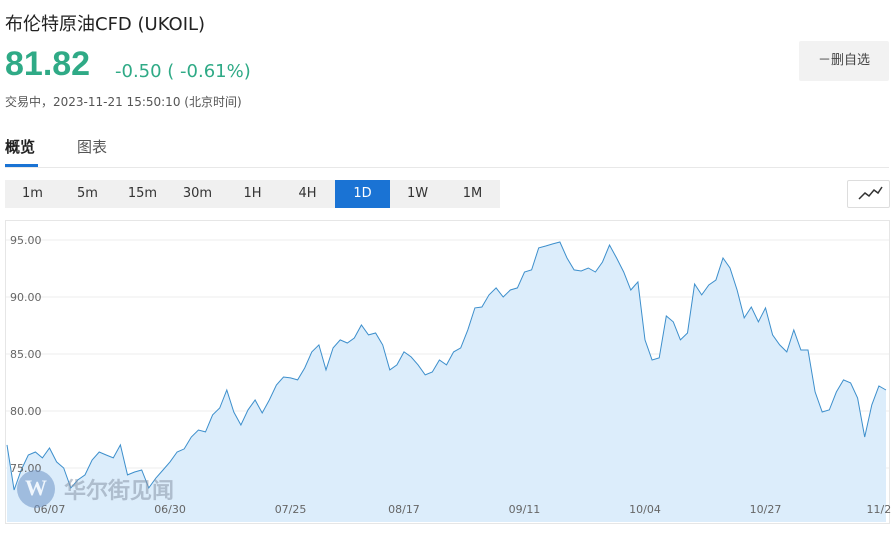 The image size is (894, 533). I want to click on title: 布伦特原油CFD (UKOIL), so click(105, 24).